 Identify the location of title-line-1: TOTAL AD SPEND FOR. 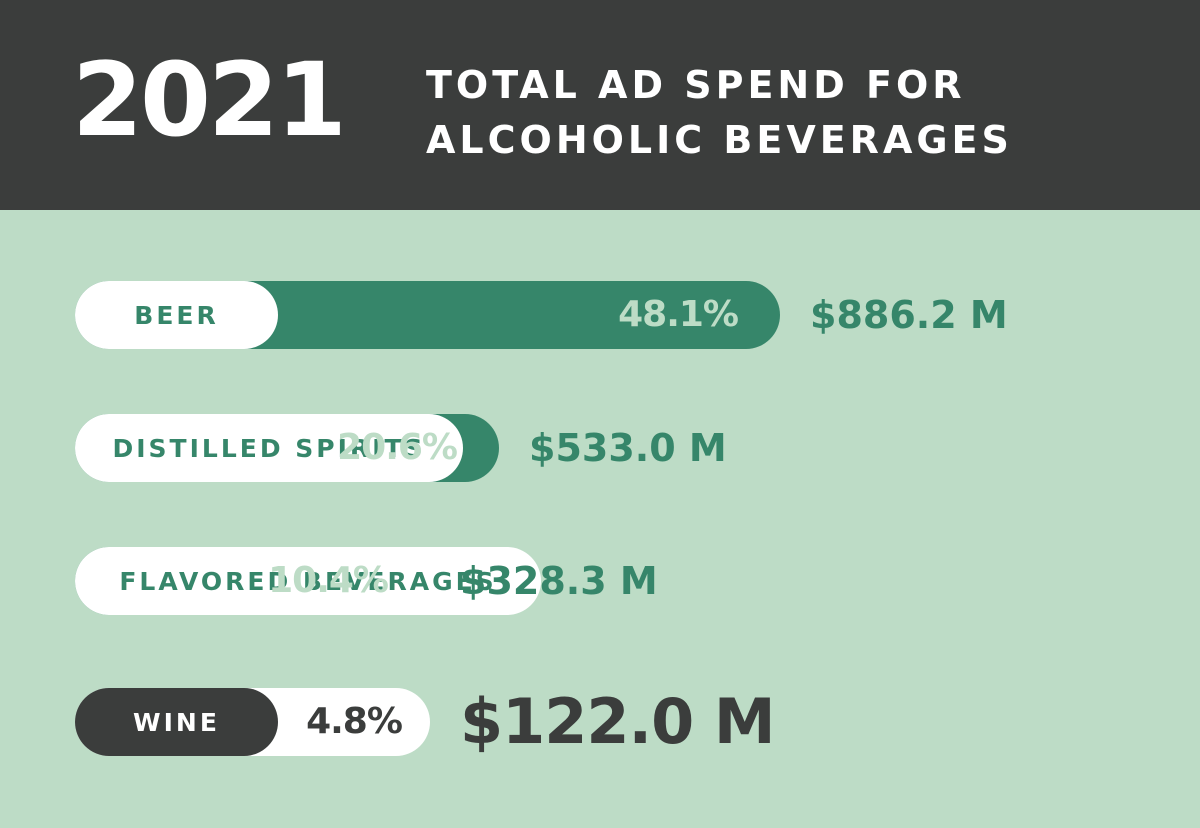
(696, 85).